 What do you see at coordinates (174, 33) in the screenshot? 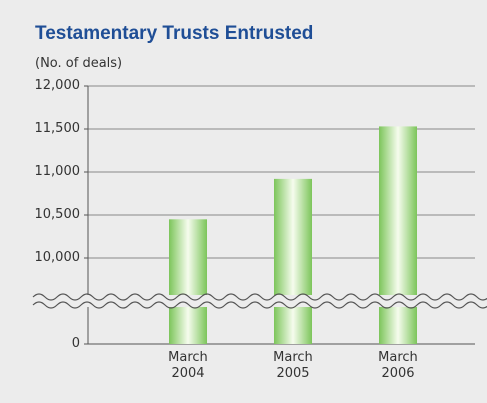
I see `chart-title: Testamentary Trusts Entrusted` at bounding box center [174, 33].